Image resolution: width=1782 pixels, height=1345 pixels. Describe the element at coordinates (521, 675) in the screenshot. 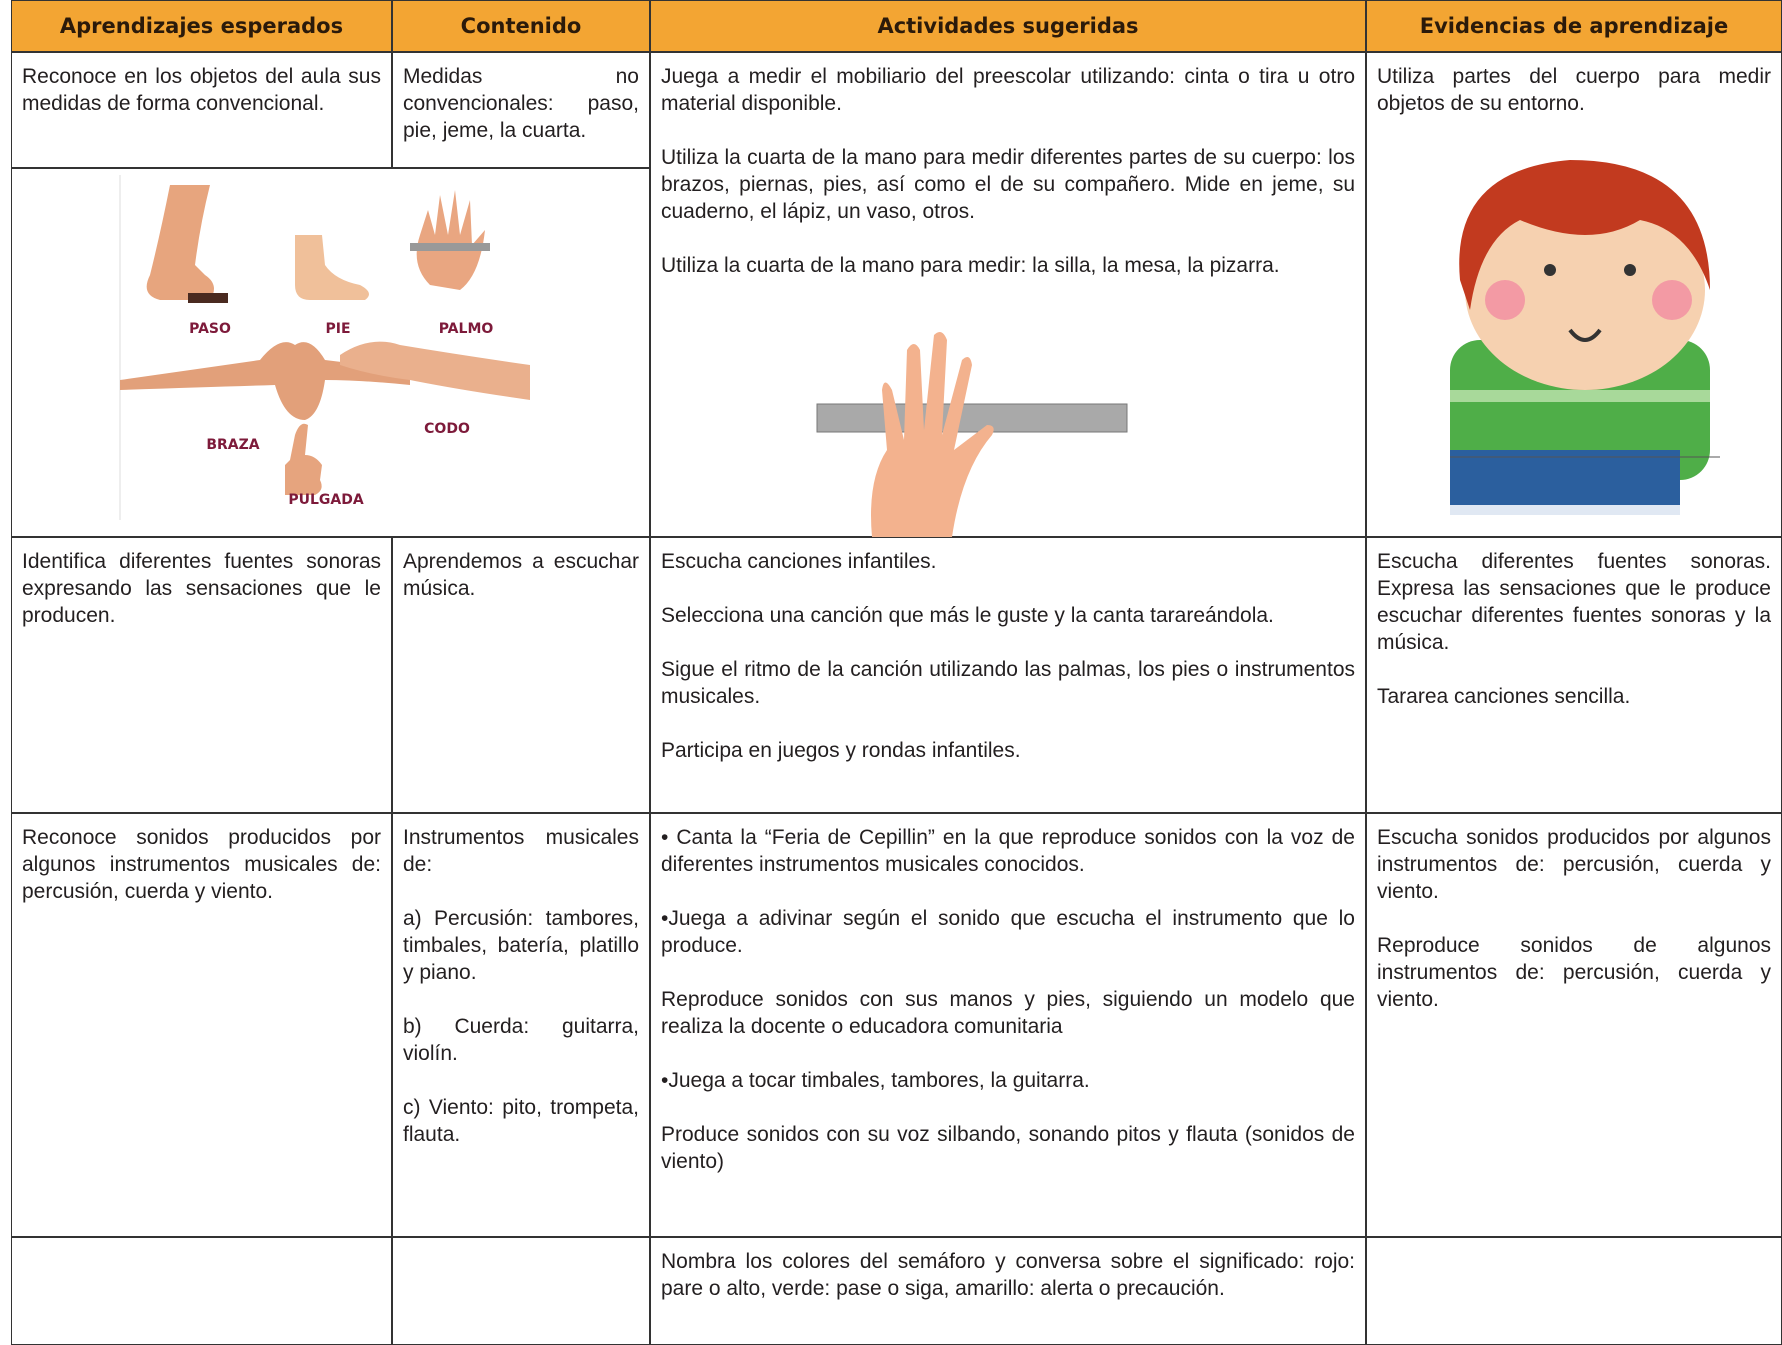

I see `table-cell: Aprendemos a escuchar música.` at that location.